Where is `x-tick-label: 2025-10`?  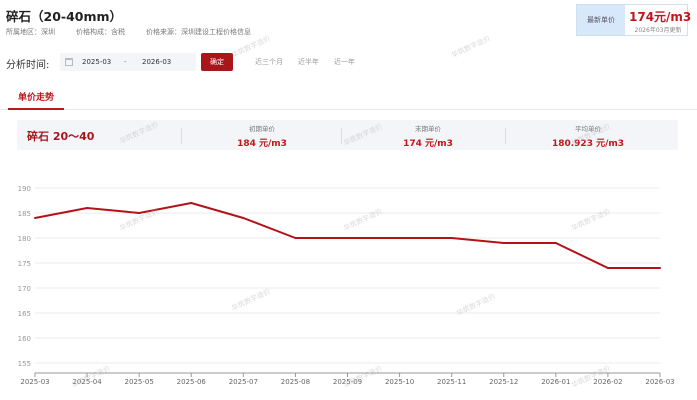 x-tick-label: 2025-10 is located at coordinates (399, 382).